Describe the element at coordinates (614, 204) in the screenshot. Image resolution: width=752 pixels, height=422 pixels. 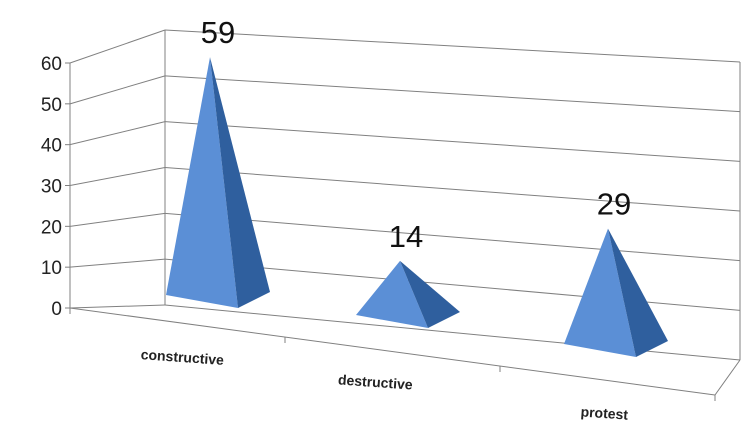
I see `data-label: 29` at that location.